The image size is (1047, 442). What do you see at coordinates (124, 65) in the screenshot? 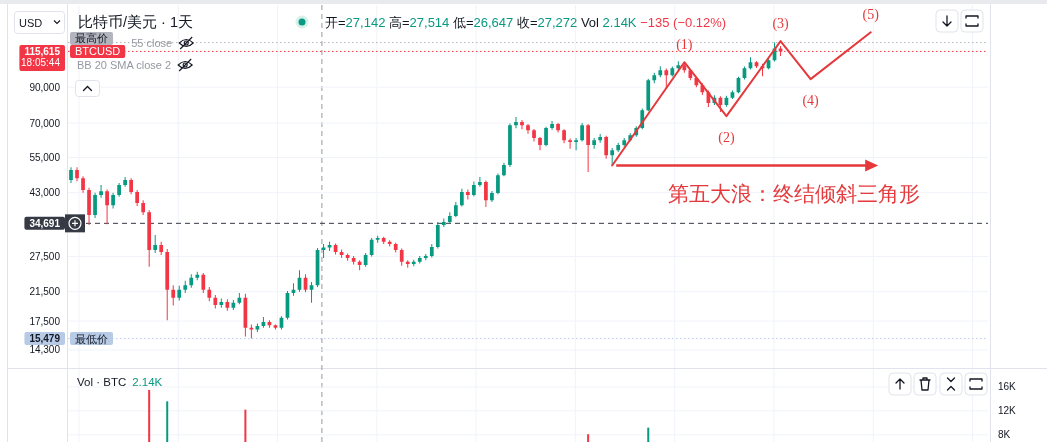
I see `annotation: BB 20 SMA close 2` at bounding box center [124, 65].